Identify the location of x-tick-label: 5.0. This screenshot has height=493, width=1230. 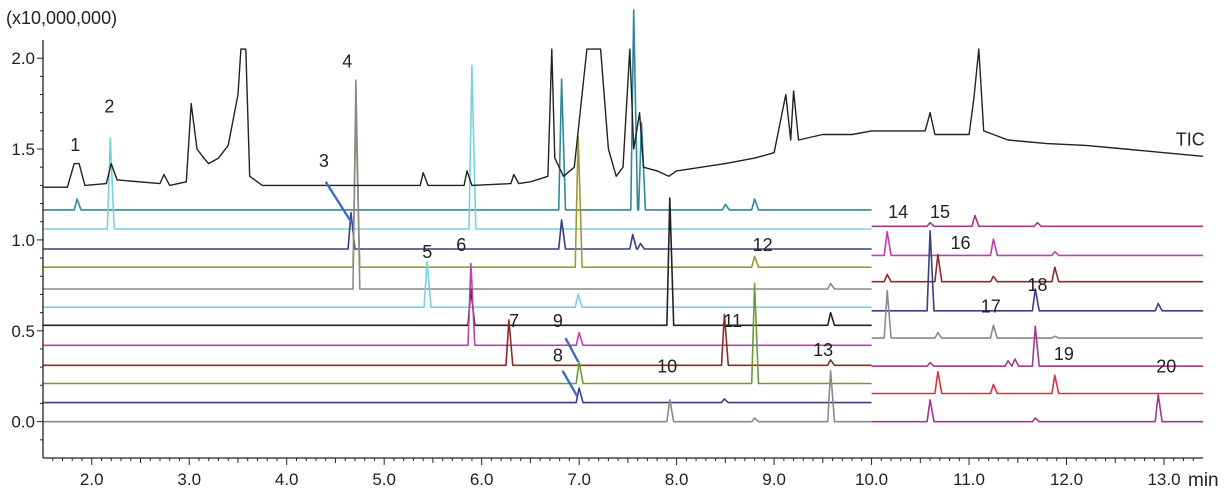
(384, 479).